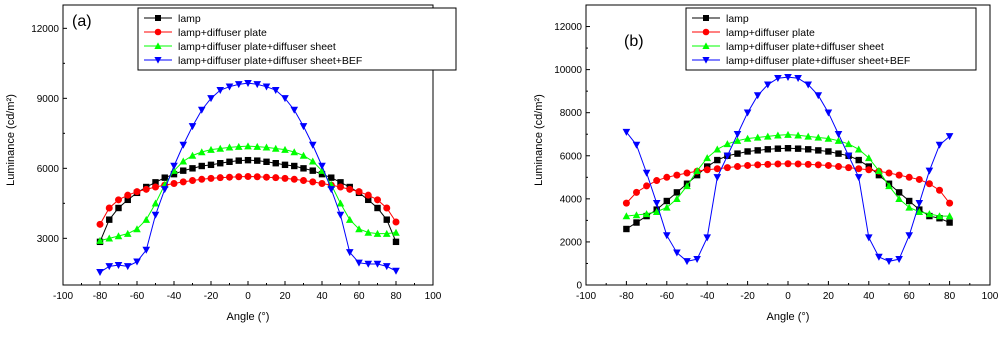  Describe the element at coordinates (248, 200) in the screenshot. I see `series-line` at that location.